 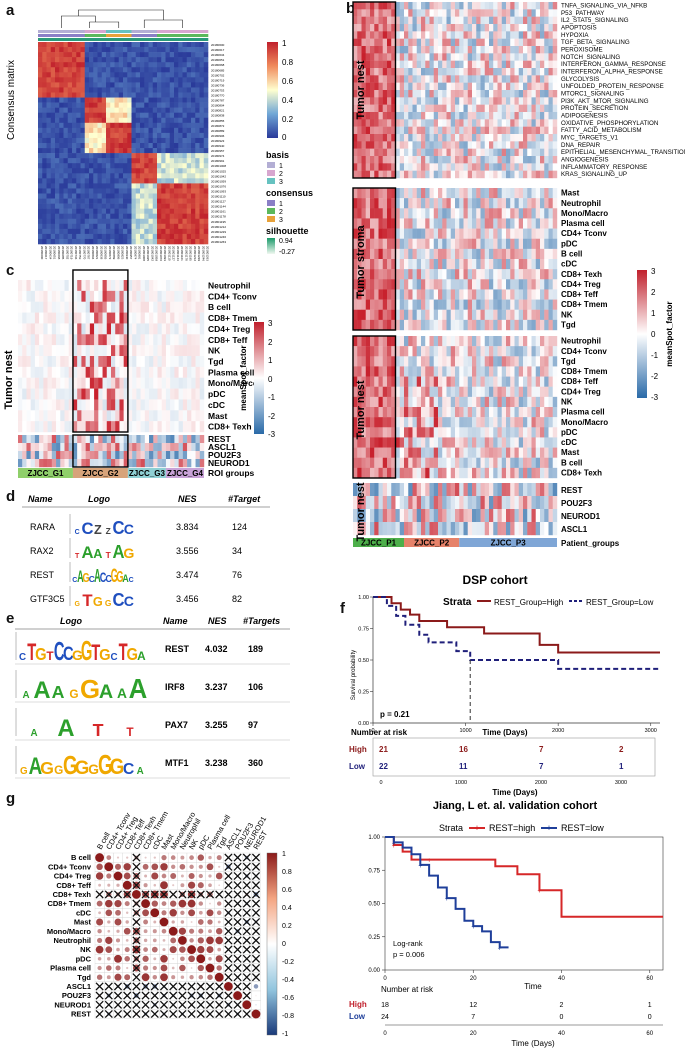 What do you see at coordinates (570, 193) in the screenshot?
I see `b-row-label: Mast` at bounding box center [570, 193].